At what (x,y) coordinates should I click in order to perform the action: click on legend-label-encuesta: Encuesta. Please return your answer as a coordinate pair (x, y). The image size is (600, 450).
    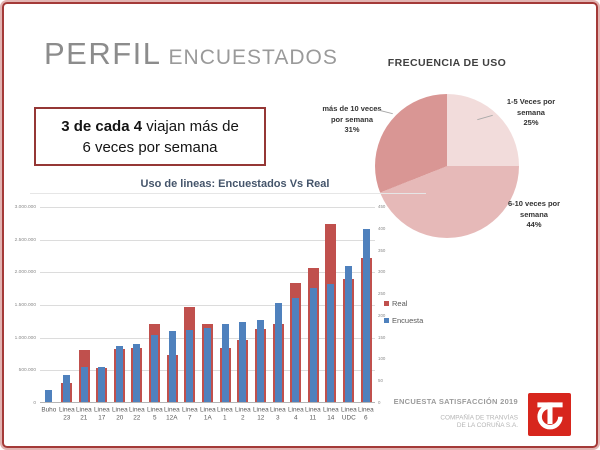
    Looking at the image, I should click on (408, 320).